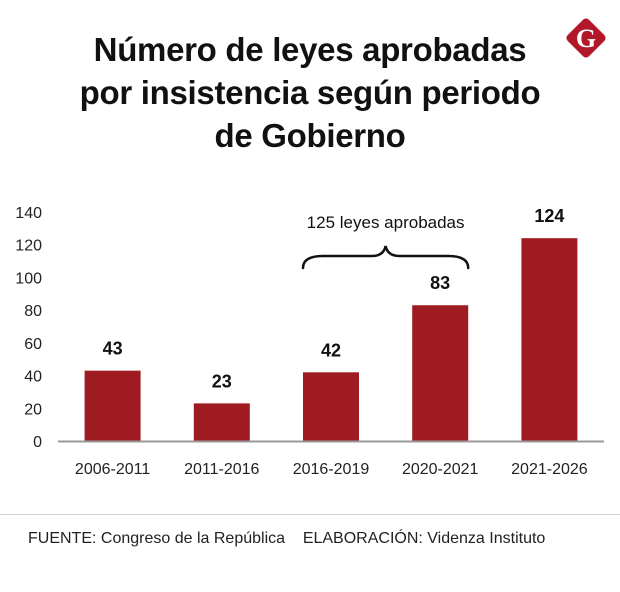 Image resolution: width=620 pixels, height=592 pixels. What do you see at coordinates (385, 257) in the screenshot?
I see `brace-shape` at bounding box center [385, 257].